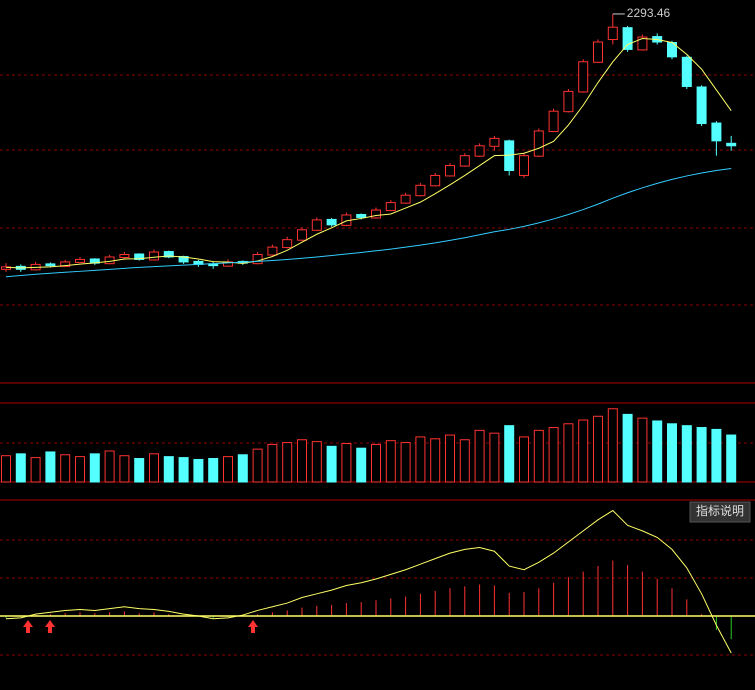 This screenshot has width=755, height=690. Describe the element at coordinates (649, 13) in the screenshot. I see `high-label: 2293.46` at that location.